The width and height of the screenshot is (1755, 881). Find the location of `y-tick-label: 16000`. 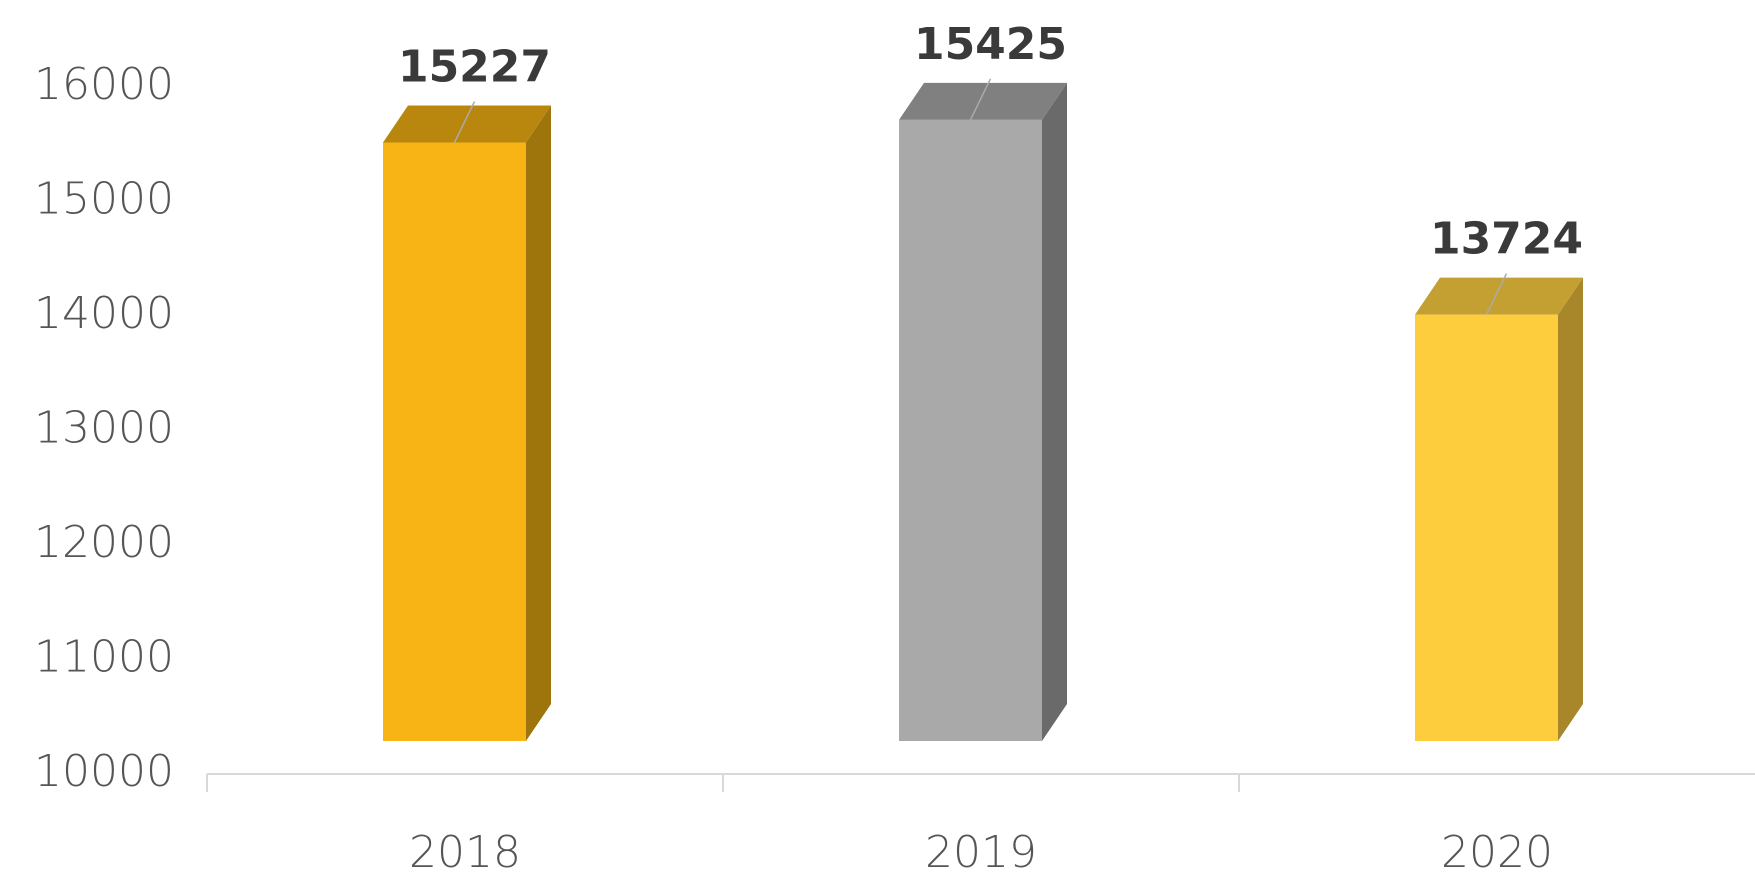

y-tick-label: 16000 is located at coordinates (104, 84).